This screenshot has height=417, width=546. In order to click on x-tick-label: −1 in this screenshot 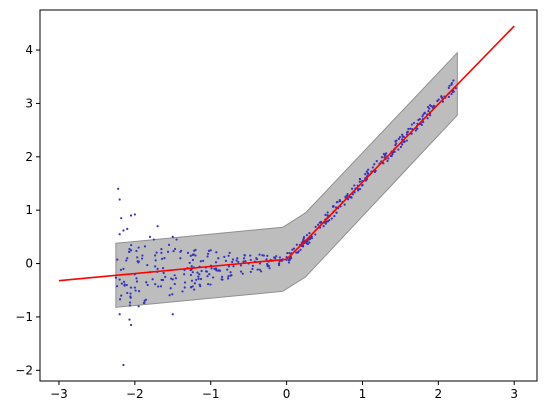, I will do `click(211, 394)`.